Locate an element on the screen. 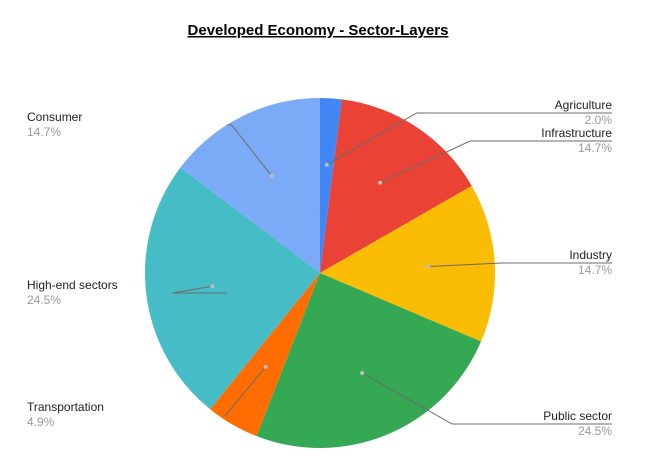 The image size is (647, 467). slice-label-industry: Industry is located at coordinates (590, 255).